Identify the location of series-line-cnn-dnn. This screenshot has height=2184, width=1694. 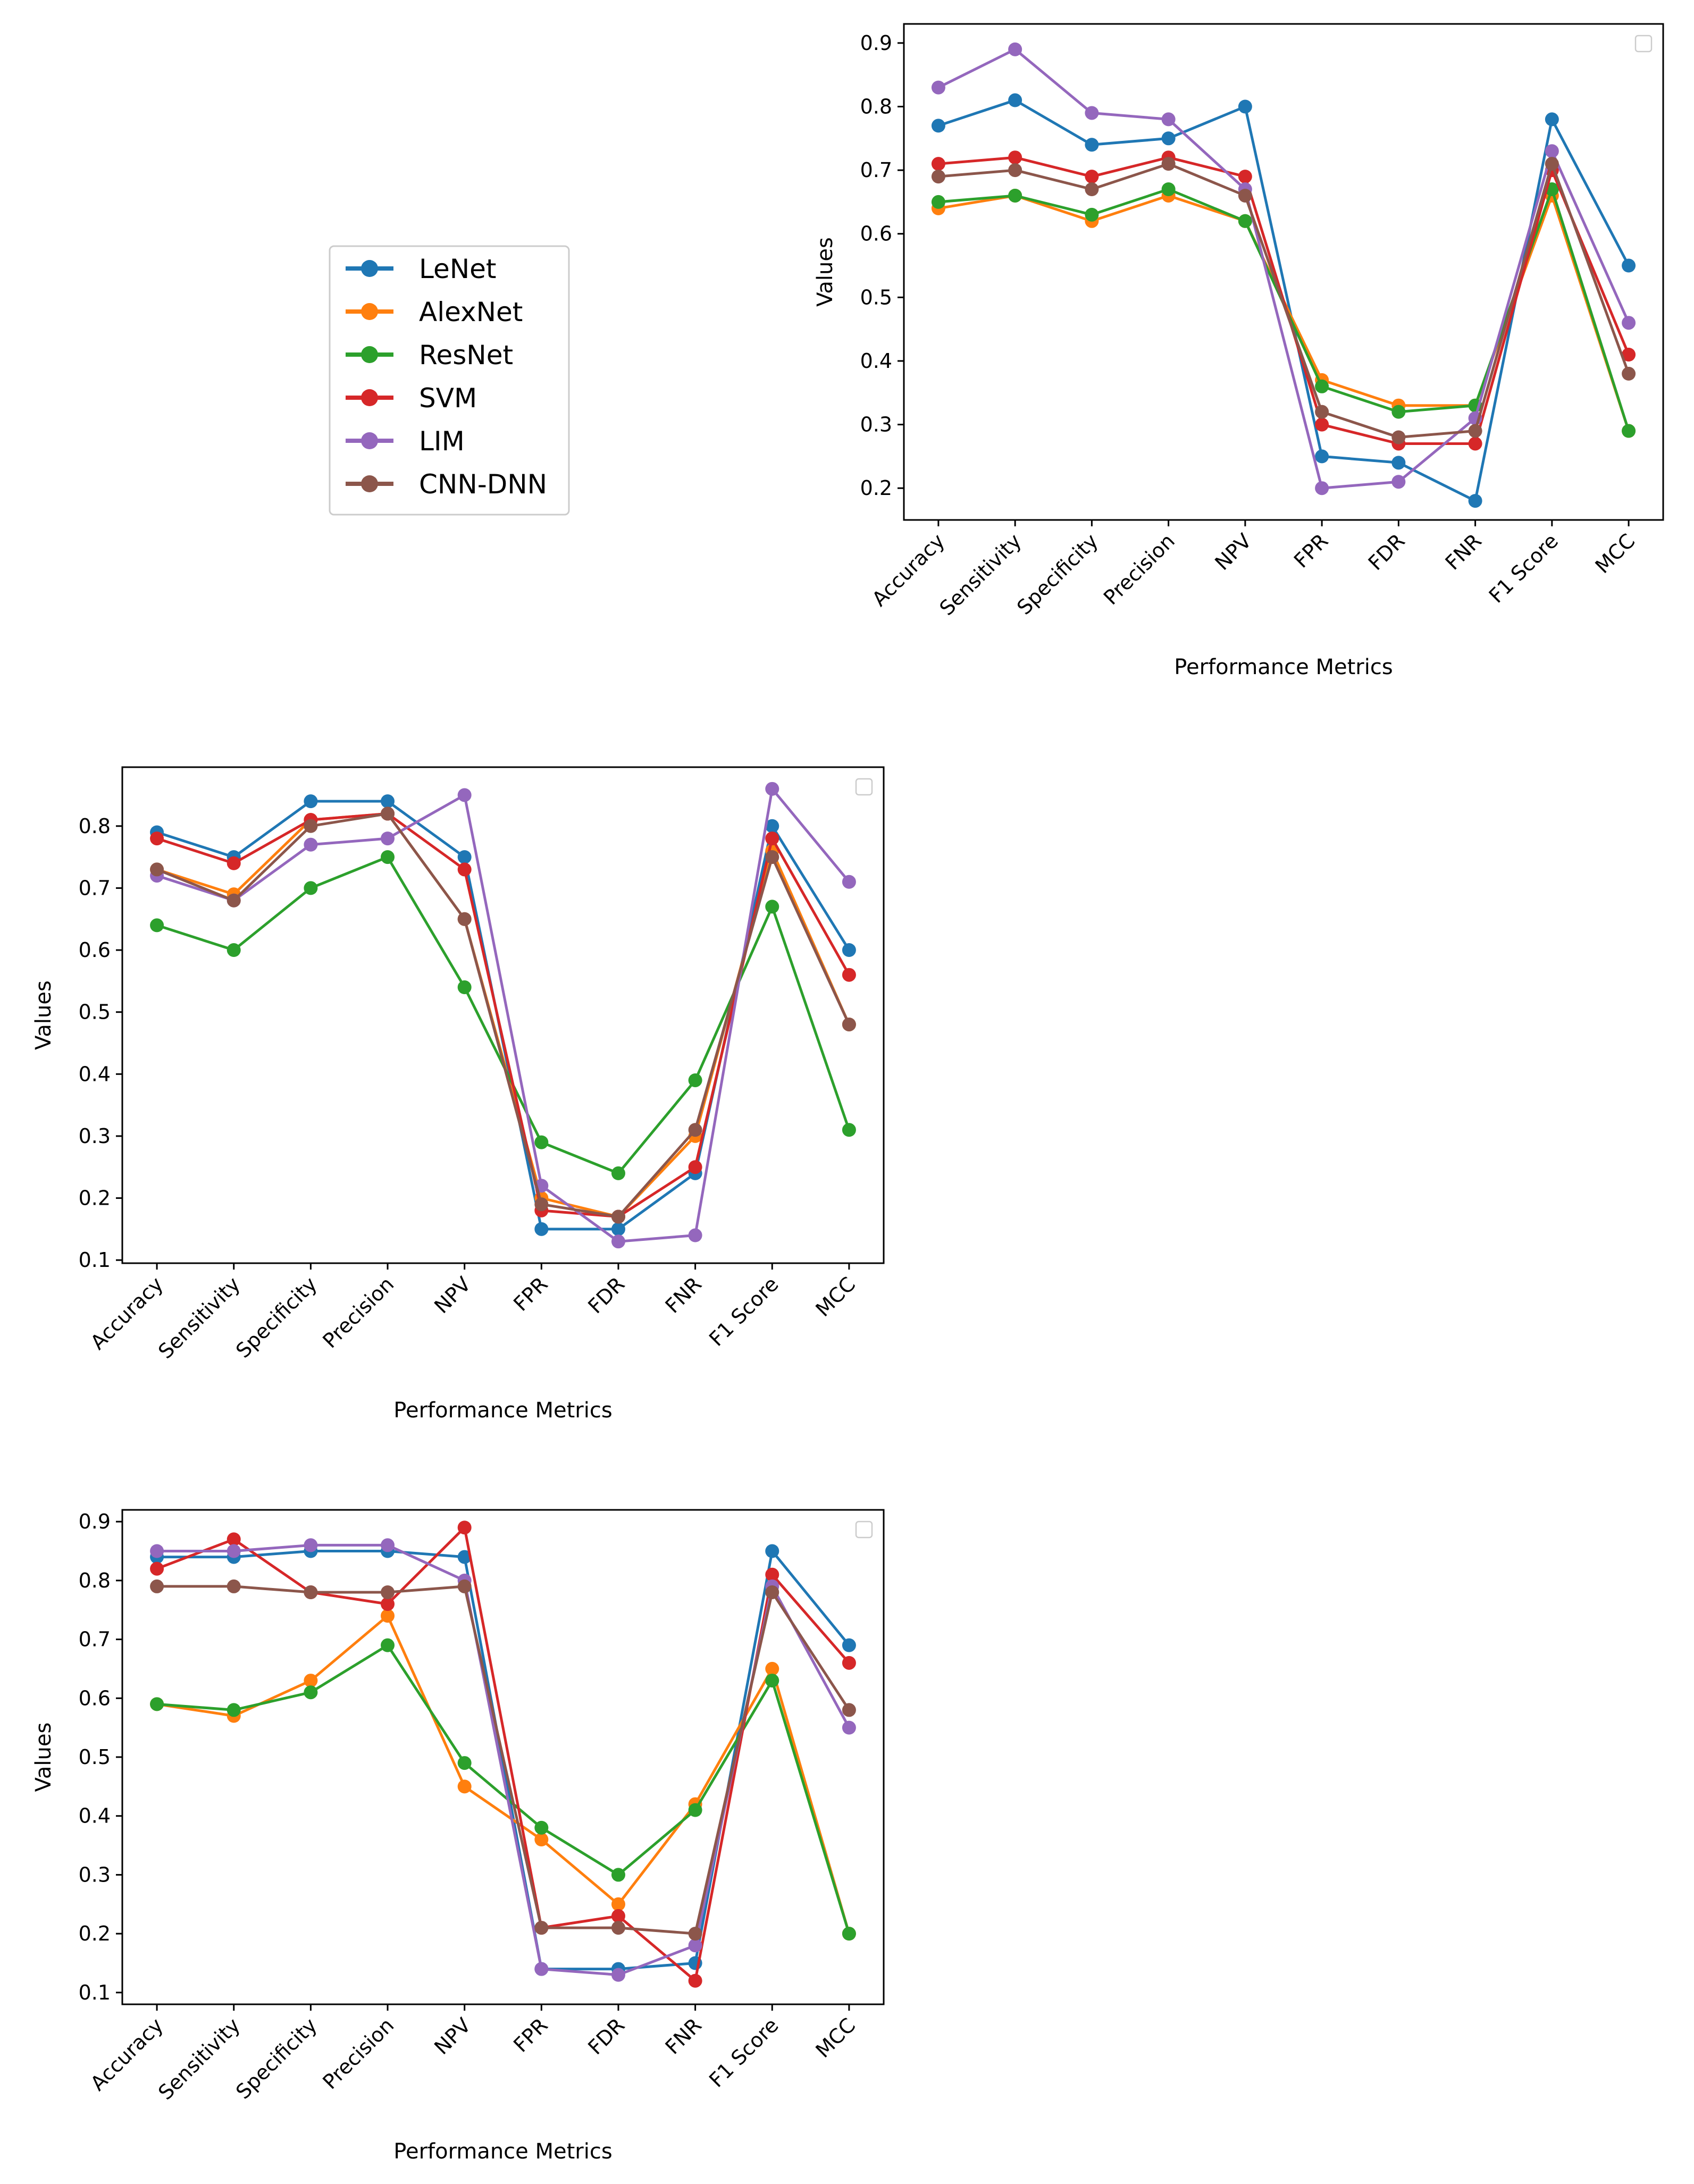
(503, 1760).